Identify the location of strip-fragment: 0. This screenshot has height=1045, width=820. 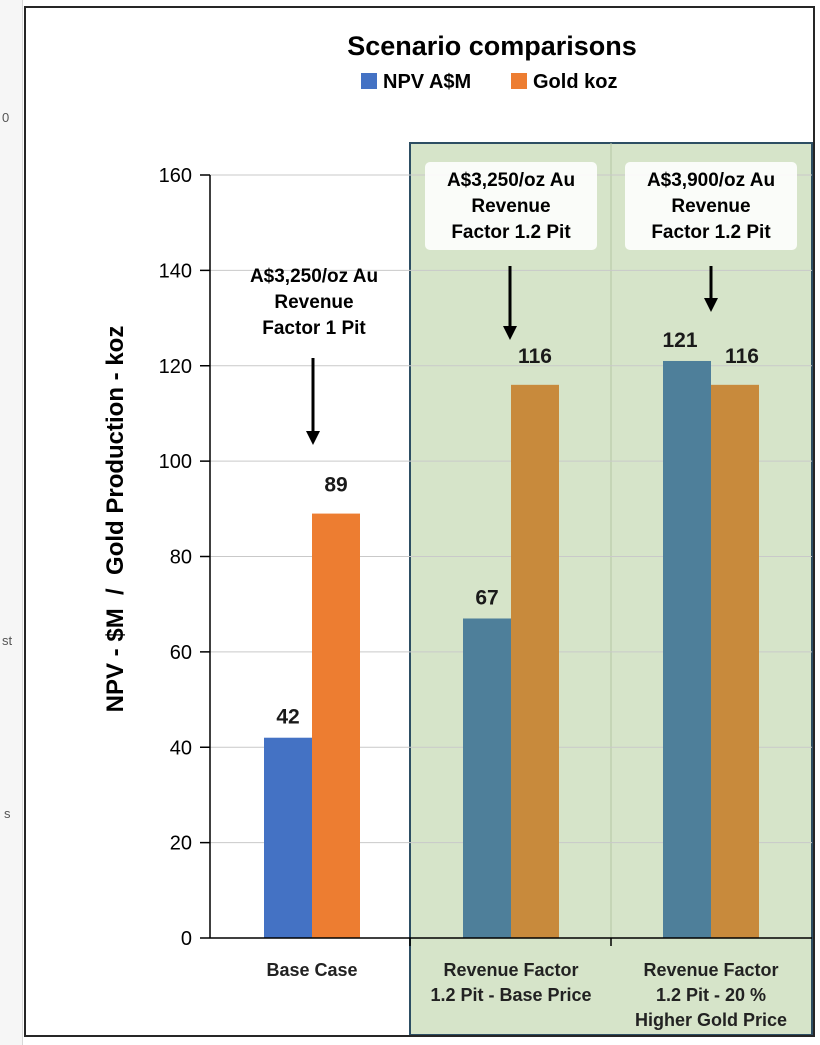
(6, 117).